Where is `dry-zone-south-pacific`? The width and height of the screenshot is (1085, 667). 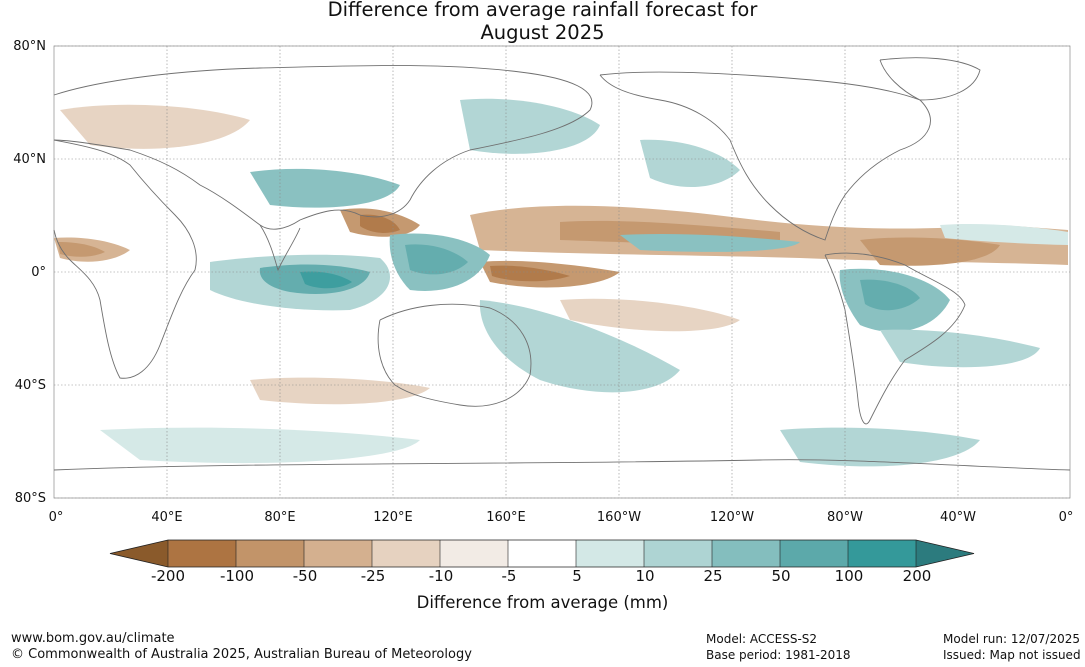
dry-zone-south-pacific is located at coordinates (650, 315).